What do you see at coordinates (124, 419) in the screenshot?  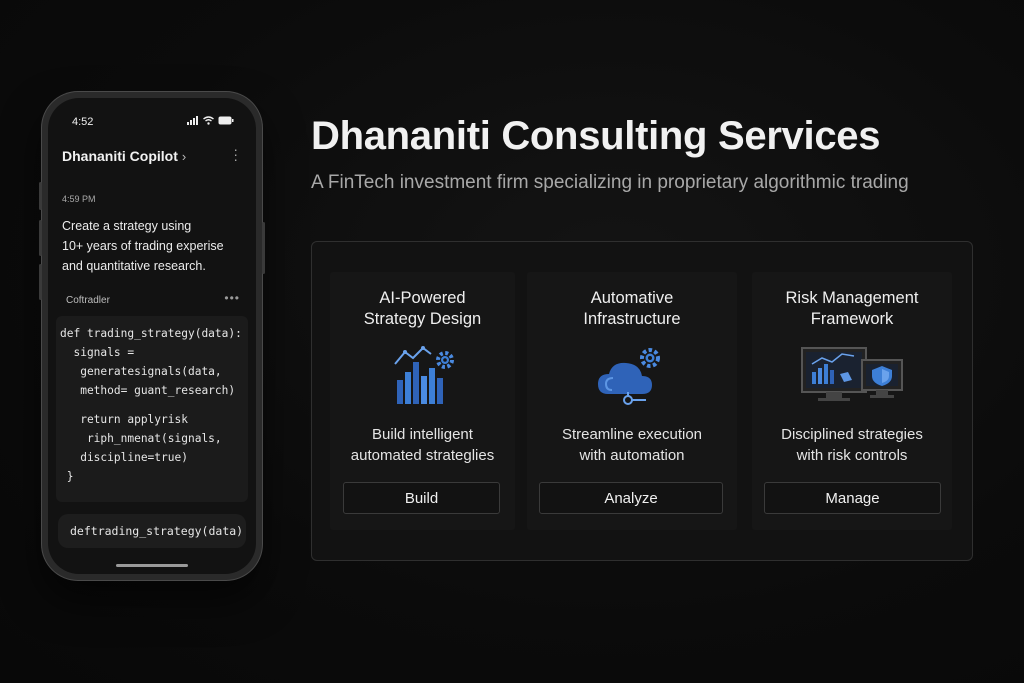 I see `code-line: return applyrisk` at bounding box center [124, 419].